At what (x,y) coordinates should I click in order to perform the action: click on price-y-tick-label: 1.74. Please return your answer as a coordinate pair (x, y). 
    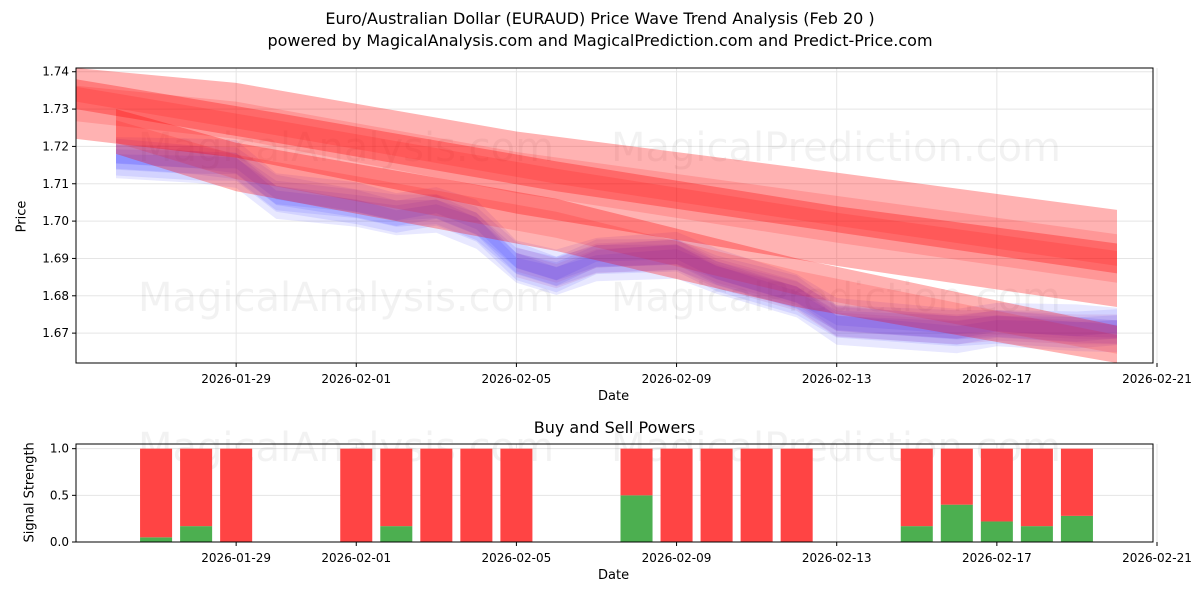
    Looking at the image, I should click on (55, 72).